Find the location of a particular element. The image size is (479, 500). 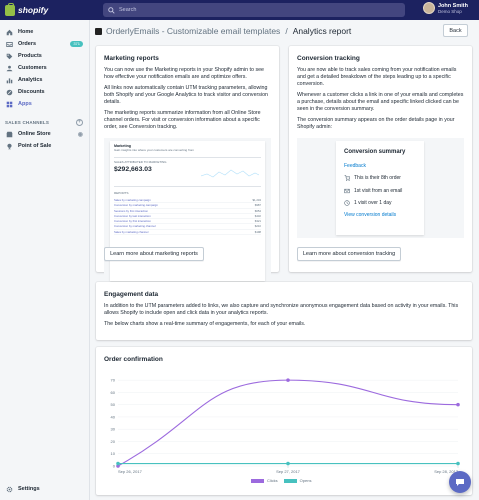

home-icon is located at coordinates (9, 32).